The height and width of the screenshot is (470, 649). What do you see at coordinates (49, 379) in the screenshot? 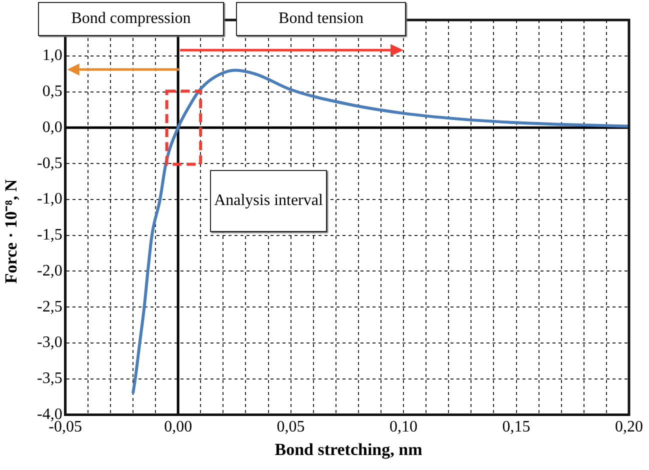
I see `y-tick-label: -3,5` at bounding box center [49, 379].